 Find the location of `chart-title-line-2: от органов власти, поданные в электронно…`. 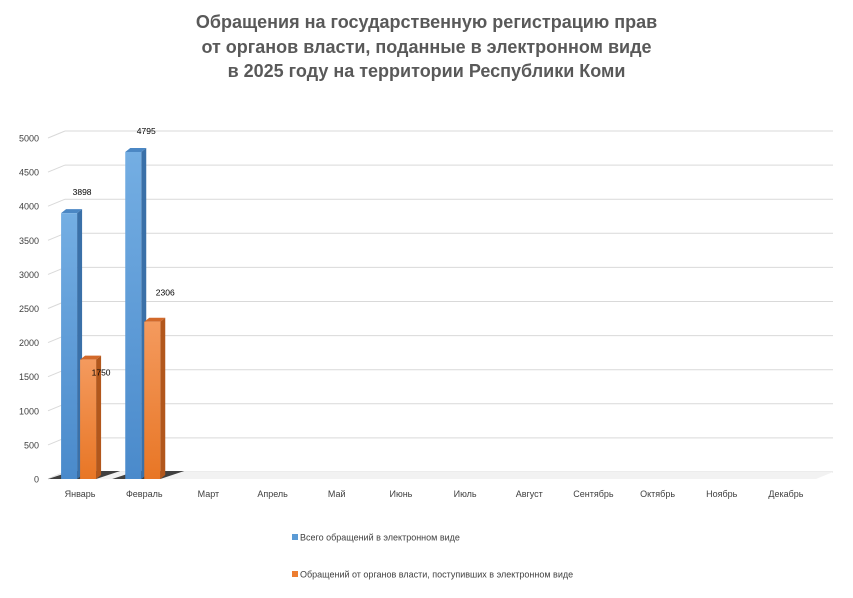

chart-title-line-2: от органов власти, поданные в электронно… is located at coordinates (426, 46).